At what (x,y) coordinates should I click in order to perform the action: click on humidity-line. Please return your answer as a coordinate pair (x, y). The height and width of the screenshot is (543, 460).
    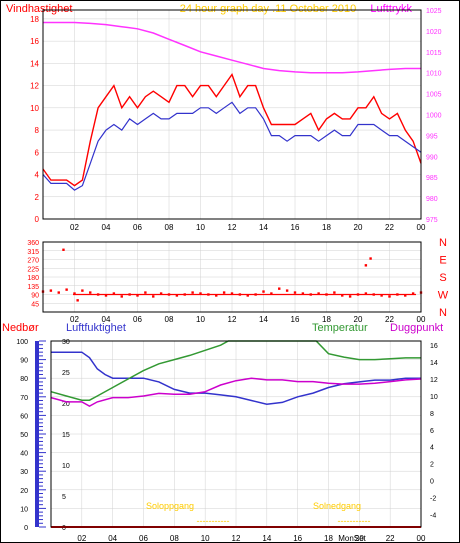
    Looking at the image, I should click on (236, 378).